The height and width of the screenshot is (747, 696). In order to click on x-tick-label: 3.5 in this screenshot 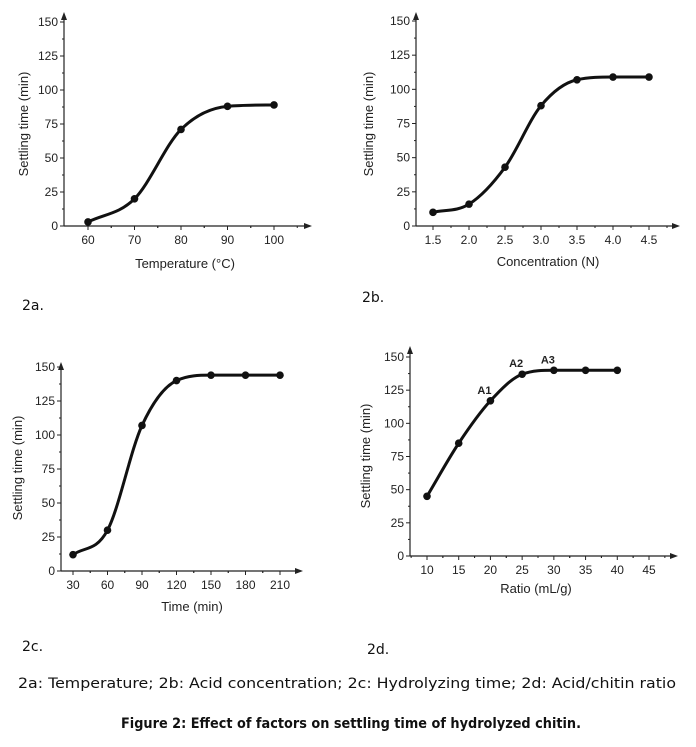, I will do `click(577, 240)`.